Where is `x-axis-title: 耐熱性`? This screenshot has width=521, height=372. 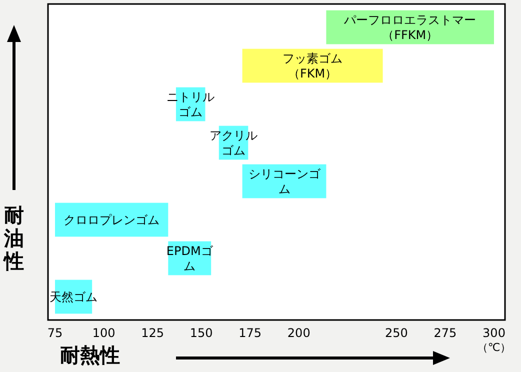
x-axis-title: 耐熱性 is located at coordinates (90, 355).